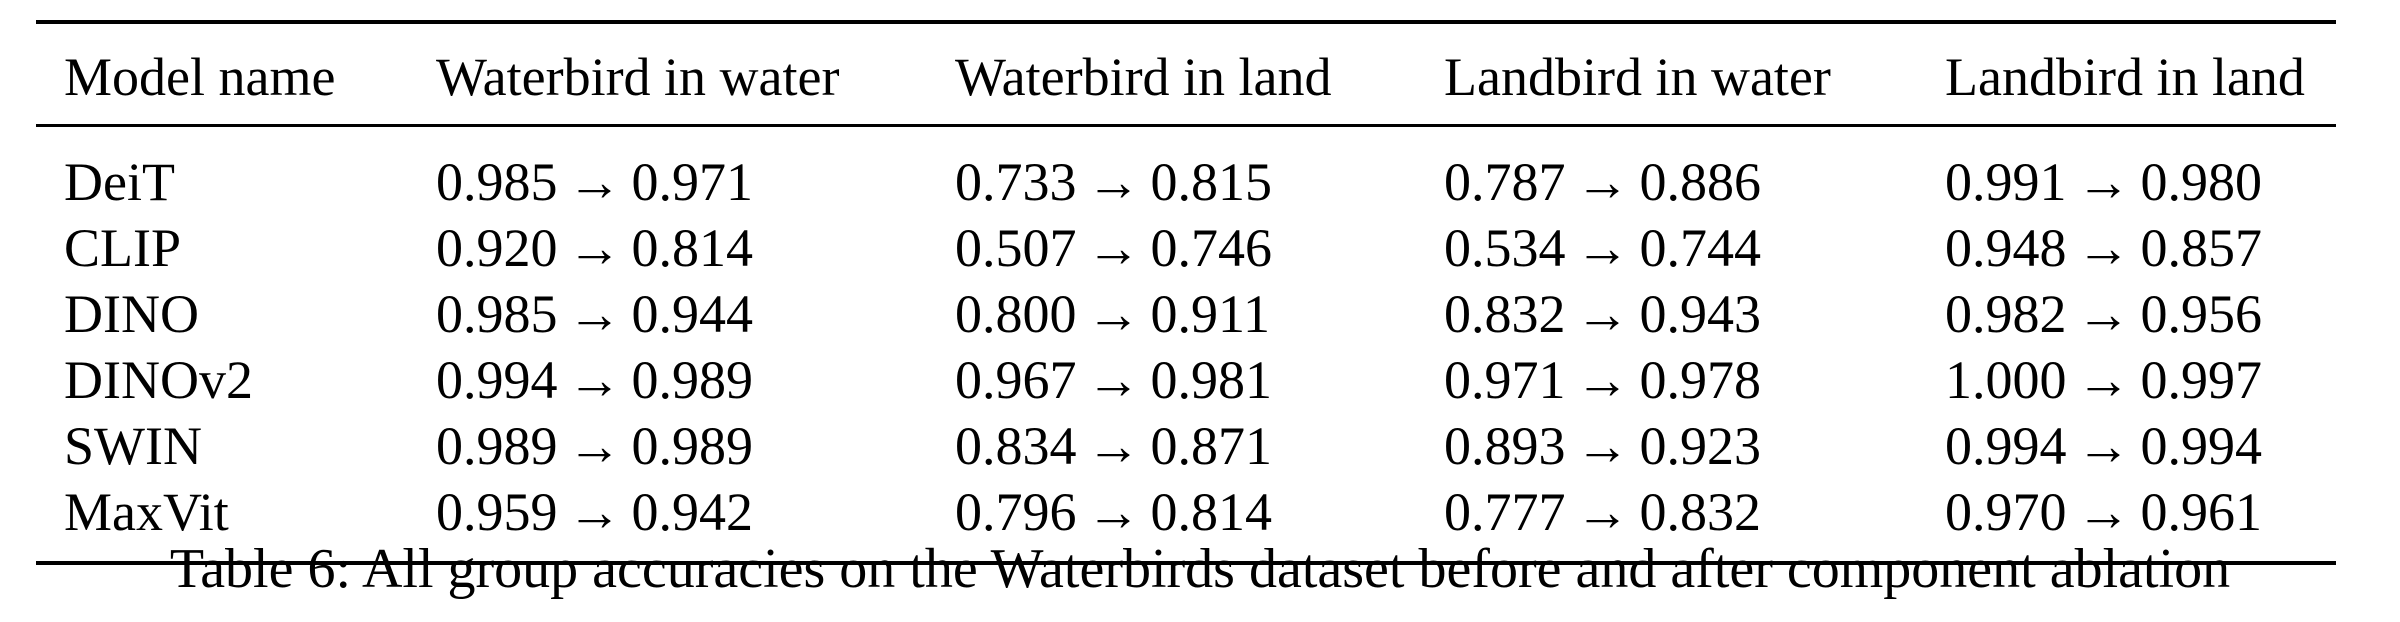 The width and height of the screenshot is (2400, 622). I want to click on accuracy-cell: 0.967 → 0.981, so click(1171, 380).